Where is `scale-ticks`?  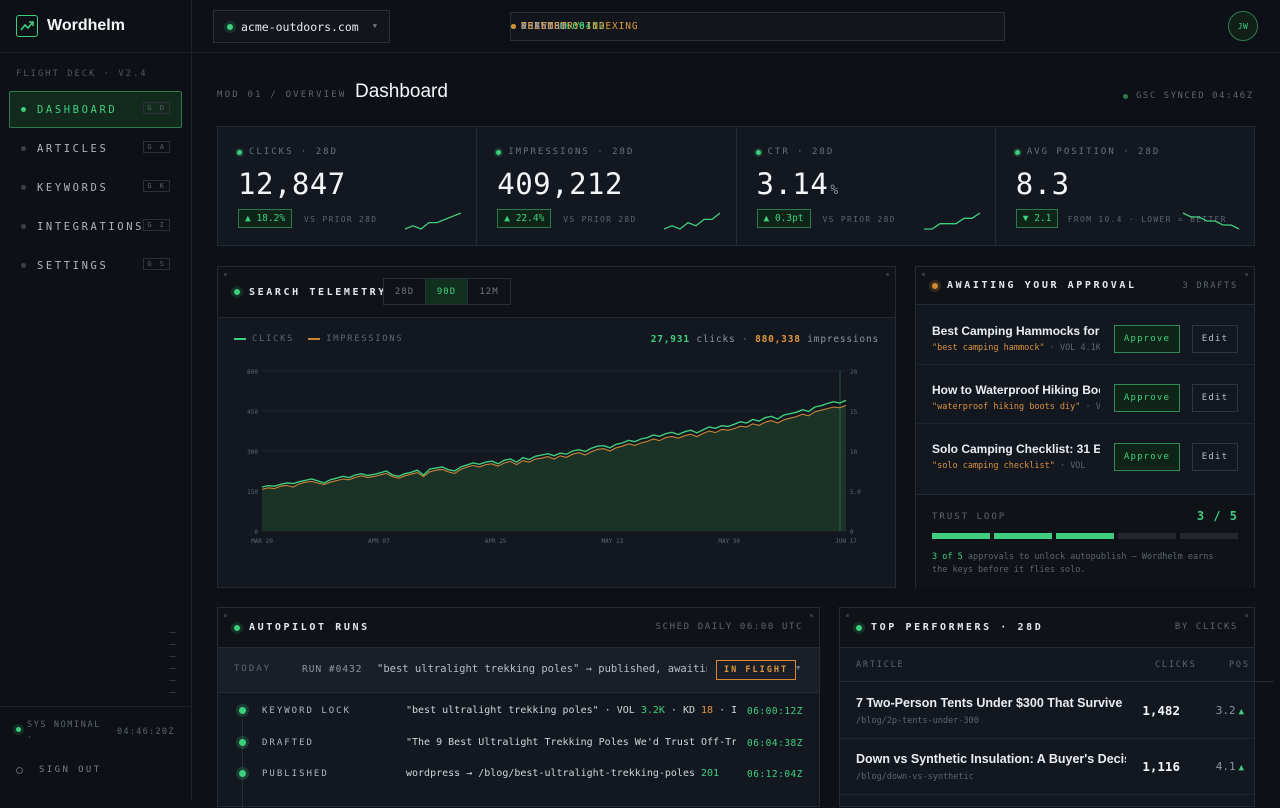 scale-ticks is located at coordinates (172, 668).